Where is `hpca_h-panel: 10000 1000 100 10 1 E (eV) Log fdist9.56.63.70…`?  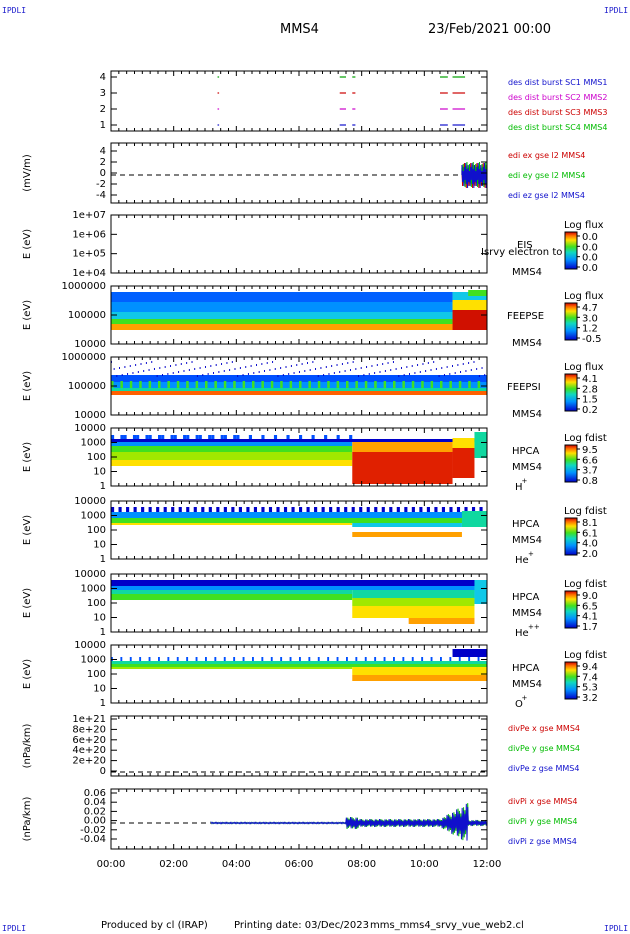
hpca_h-panel: 10000 1000 100 10 1 E (eV) Log fdist9.56.63.70… is located at coordinates (314, 458).